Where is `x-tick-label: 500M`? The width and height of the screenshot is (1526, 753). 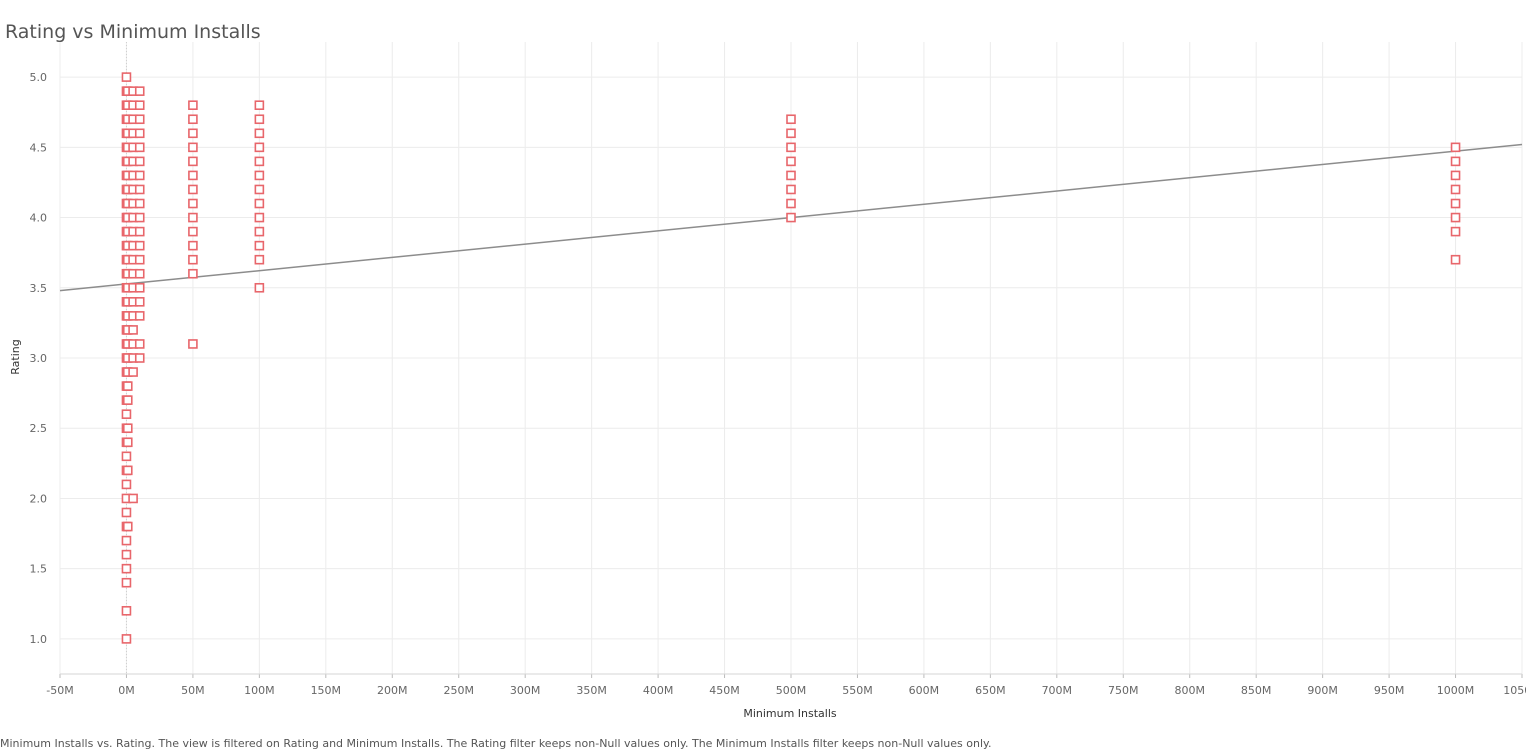 x-tick-label: 500M is located at coordinates (791, 690).